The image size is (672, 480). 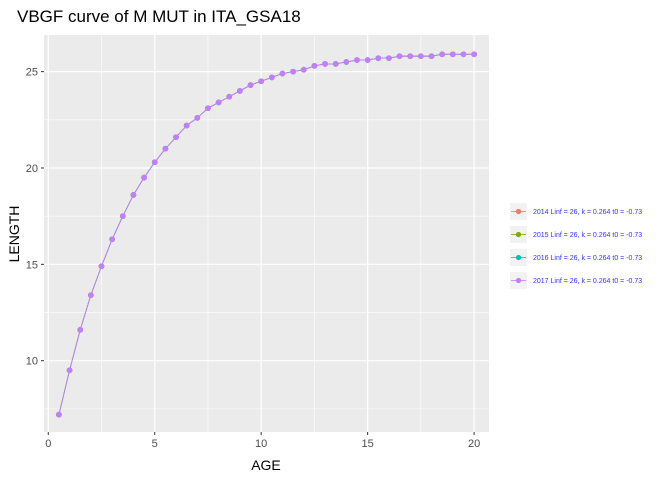 I want to click on legend-label: 2016 Linf = 26, k = 0.264 t0 = -0.73, so click(x=587, y=258).